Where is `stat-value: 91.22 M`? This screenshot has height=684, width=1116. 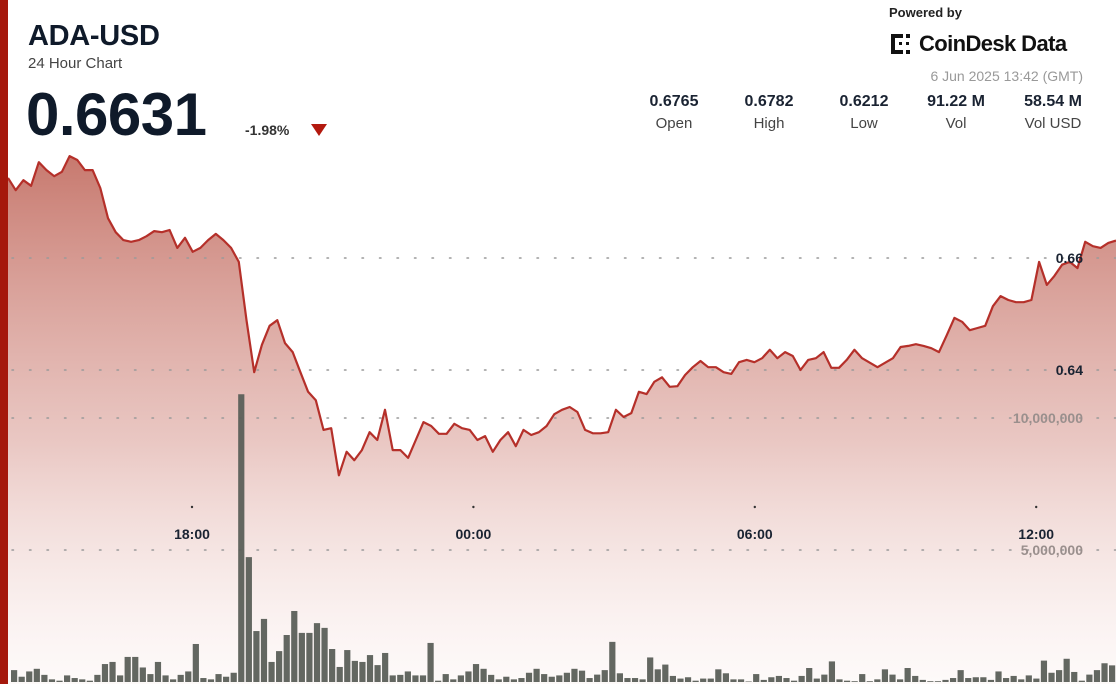 stat-value: 91.22 M is located at coordinates (956, 101).